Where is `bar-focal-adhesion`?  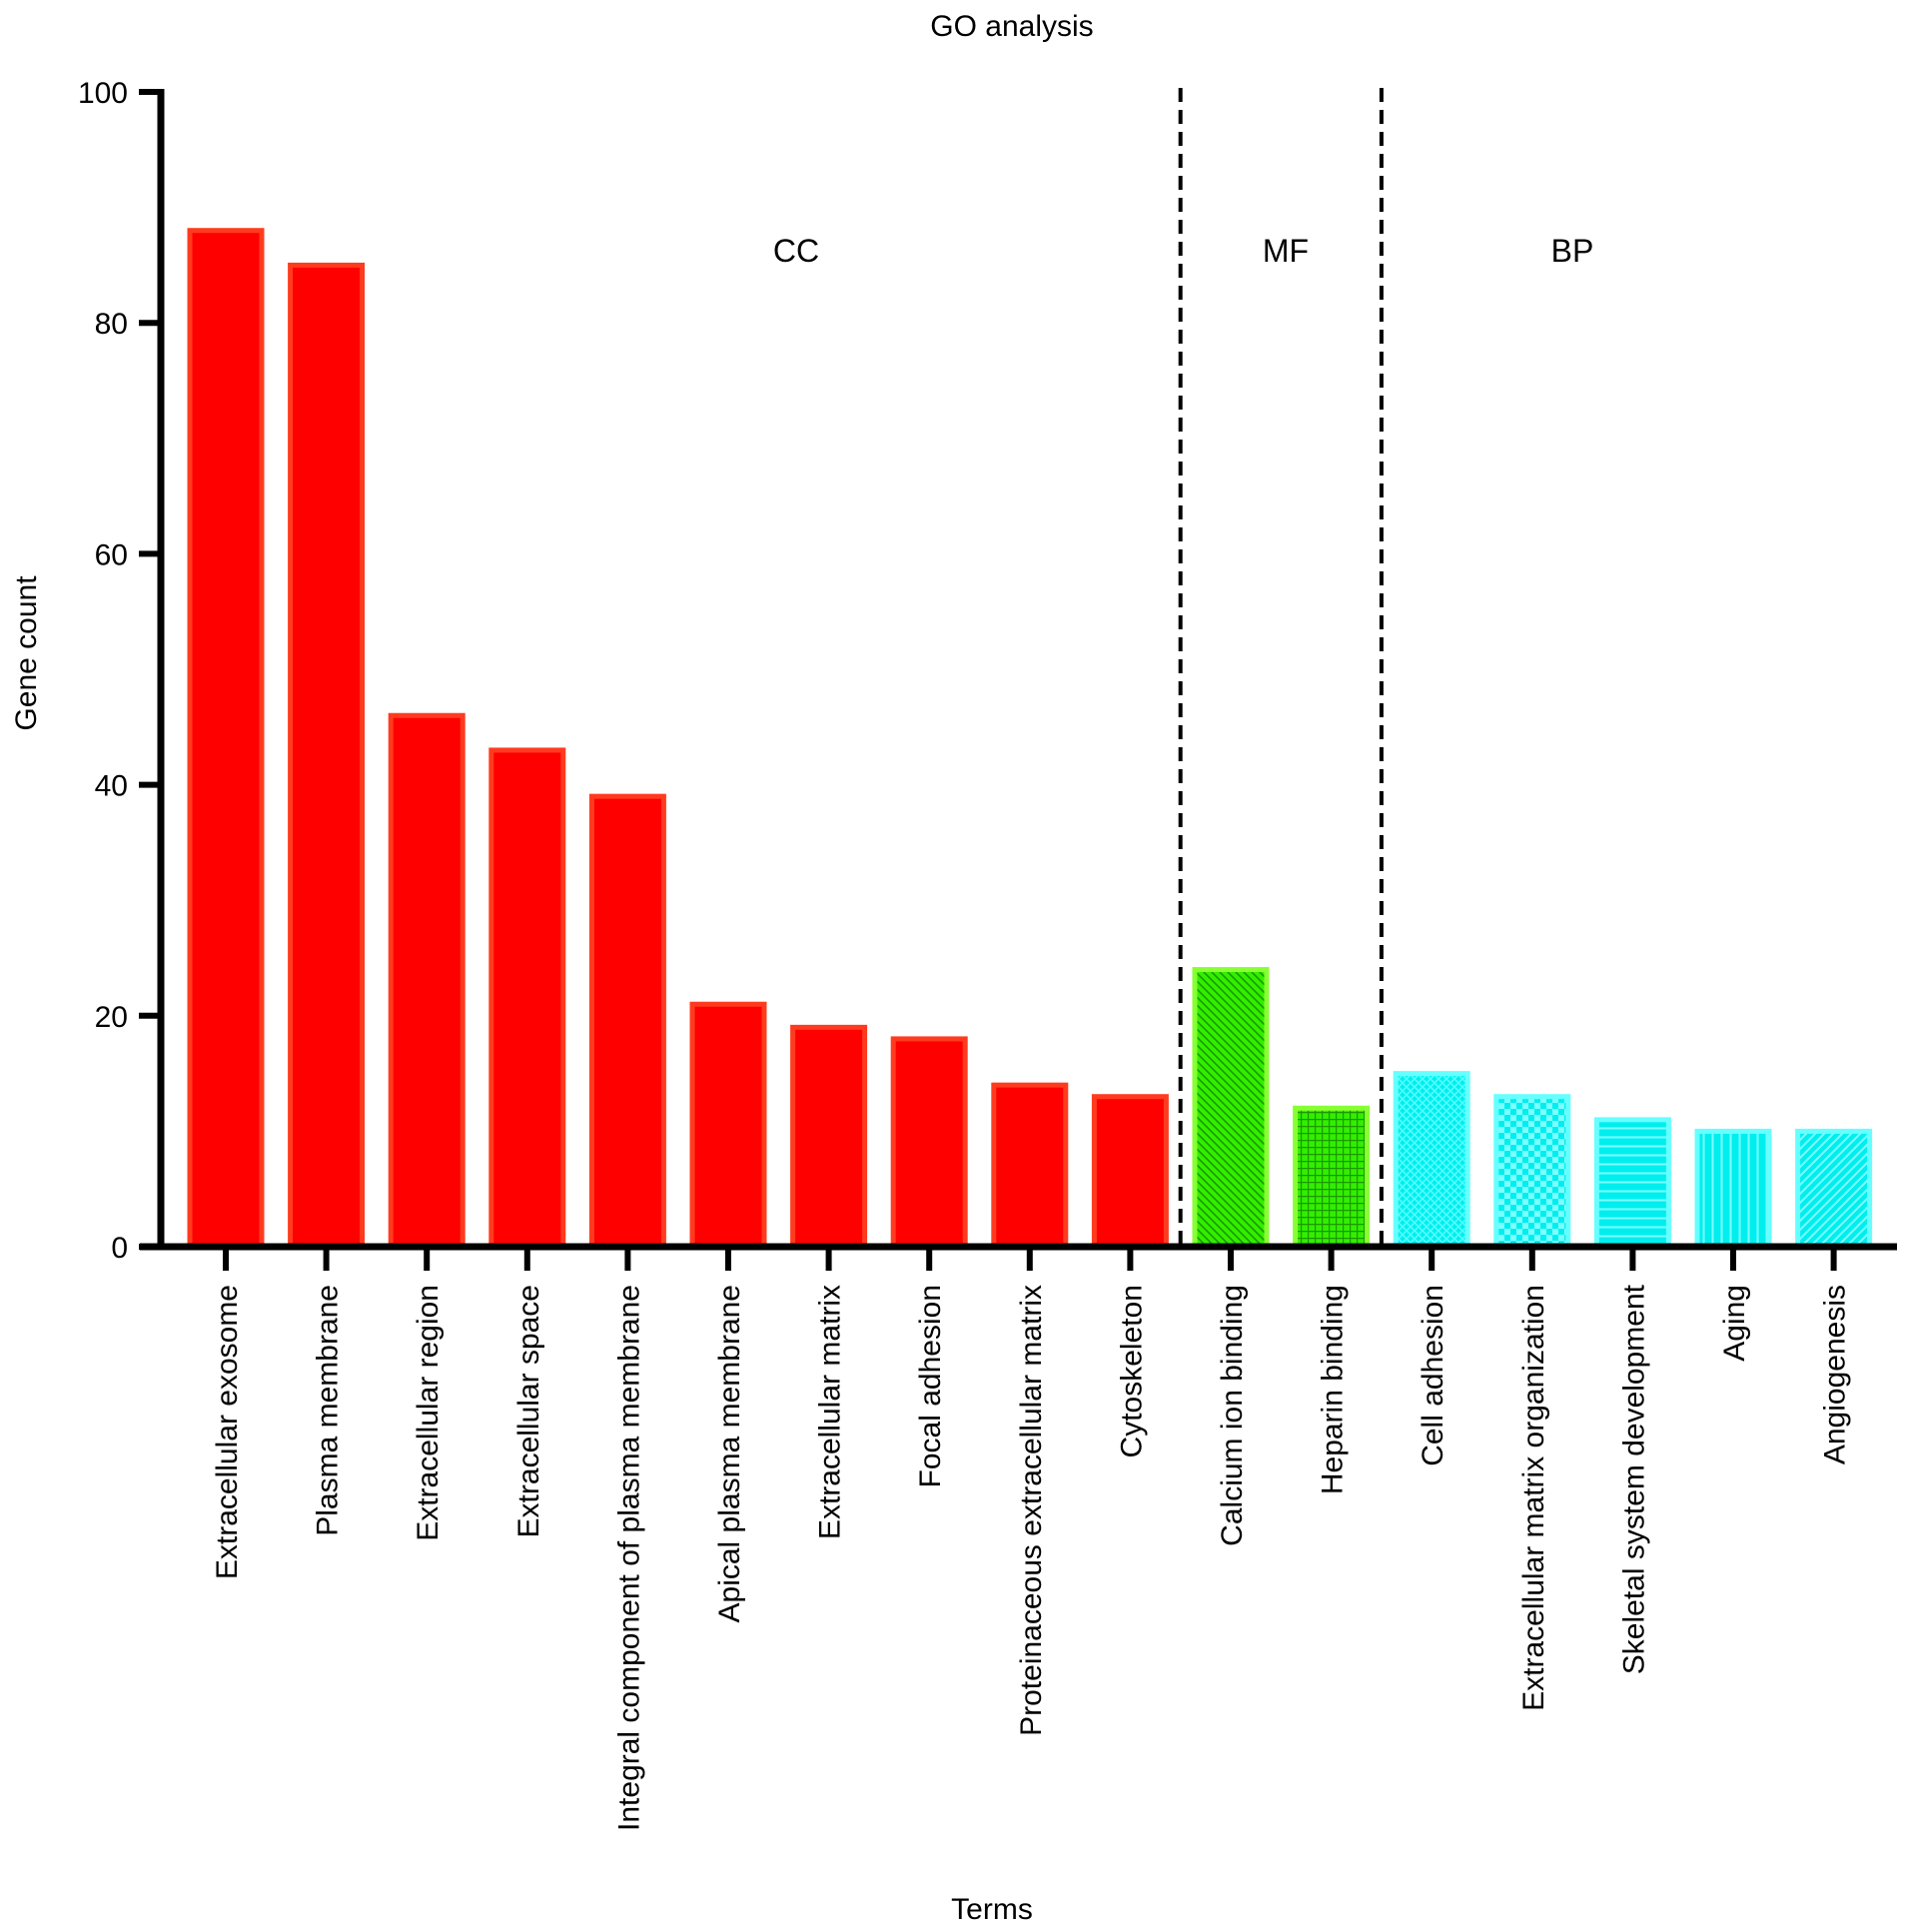
bar-focal-adhesion is located at coordinates (929, 1143).